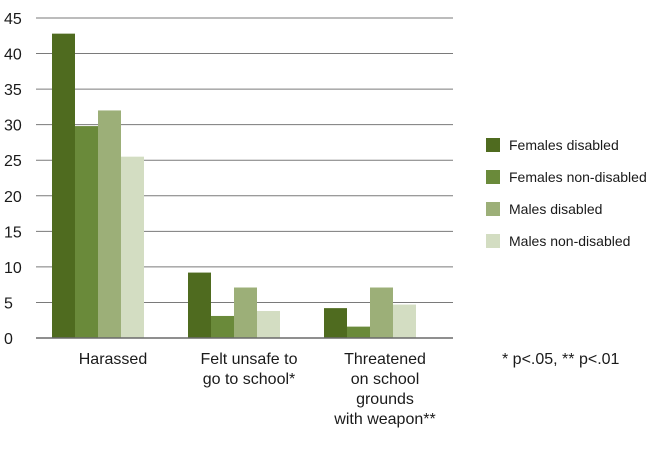 Image resolution: width=667 pixels, height=450 pixels. I want to click on y-tick-label: 10, so click(13, 268).